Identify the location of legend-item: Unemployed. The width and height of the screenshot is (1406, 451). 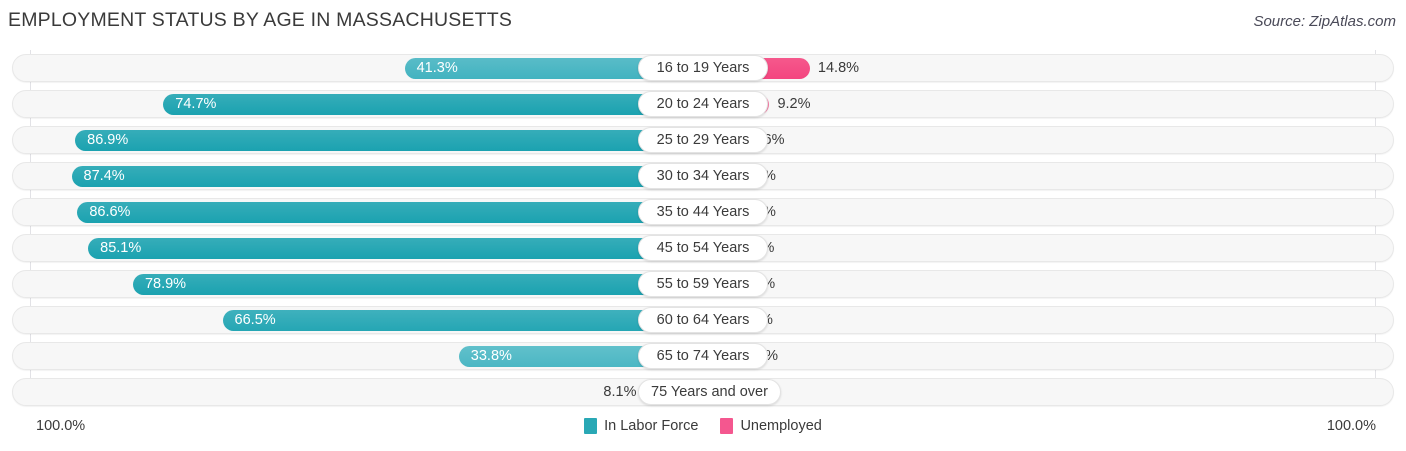
(771, 426).